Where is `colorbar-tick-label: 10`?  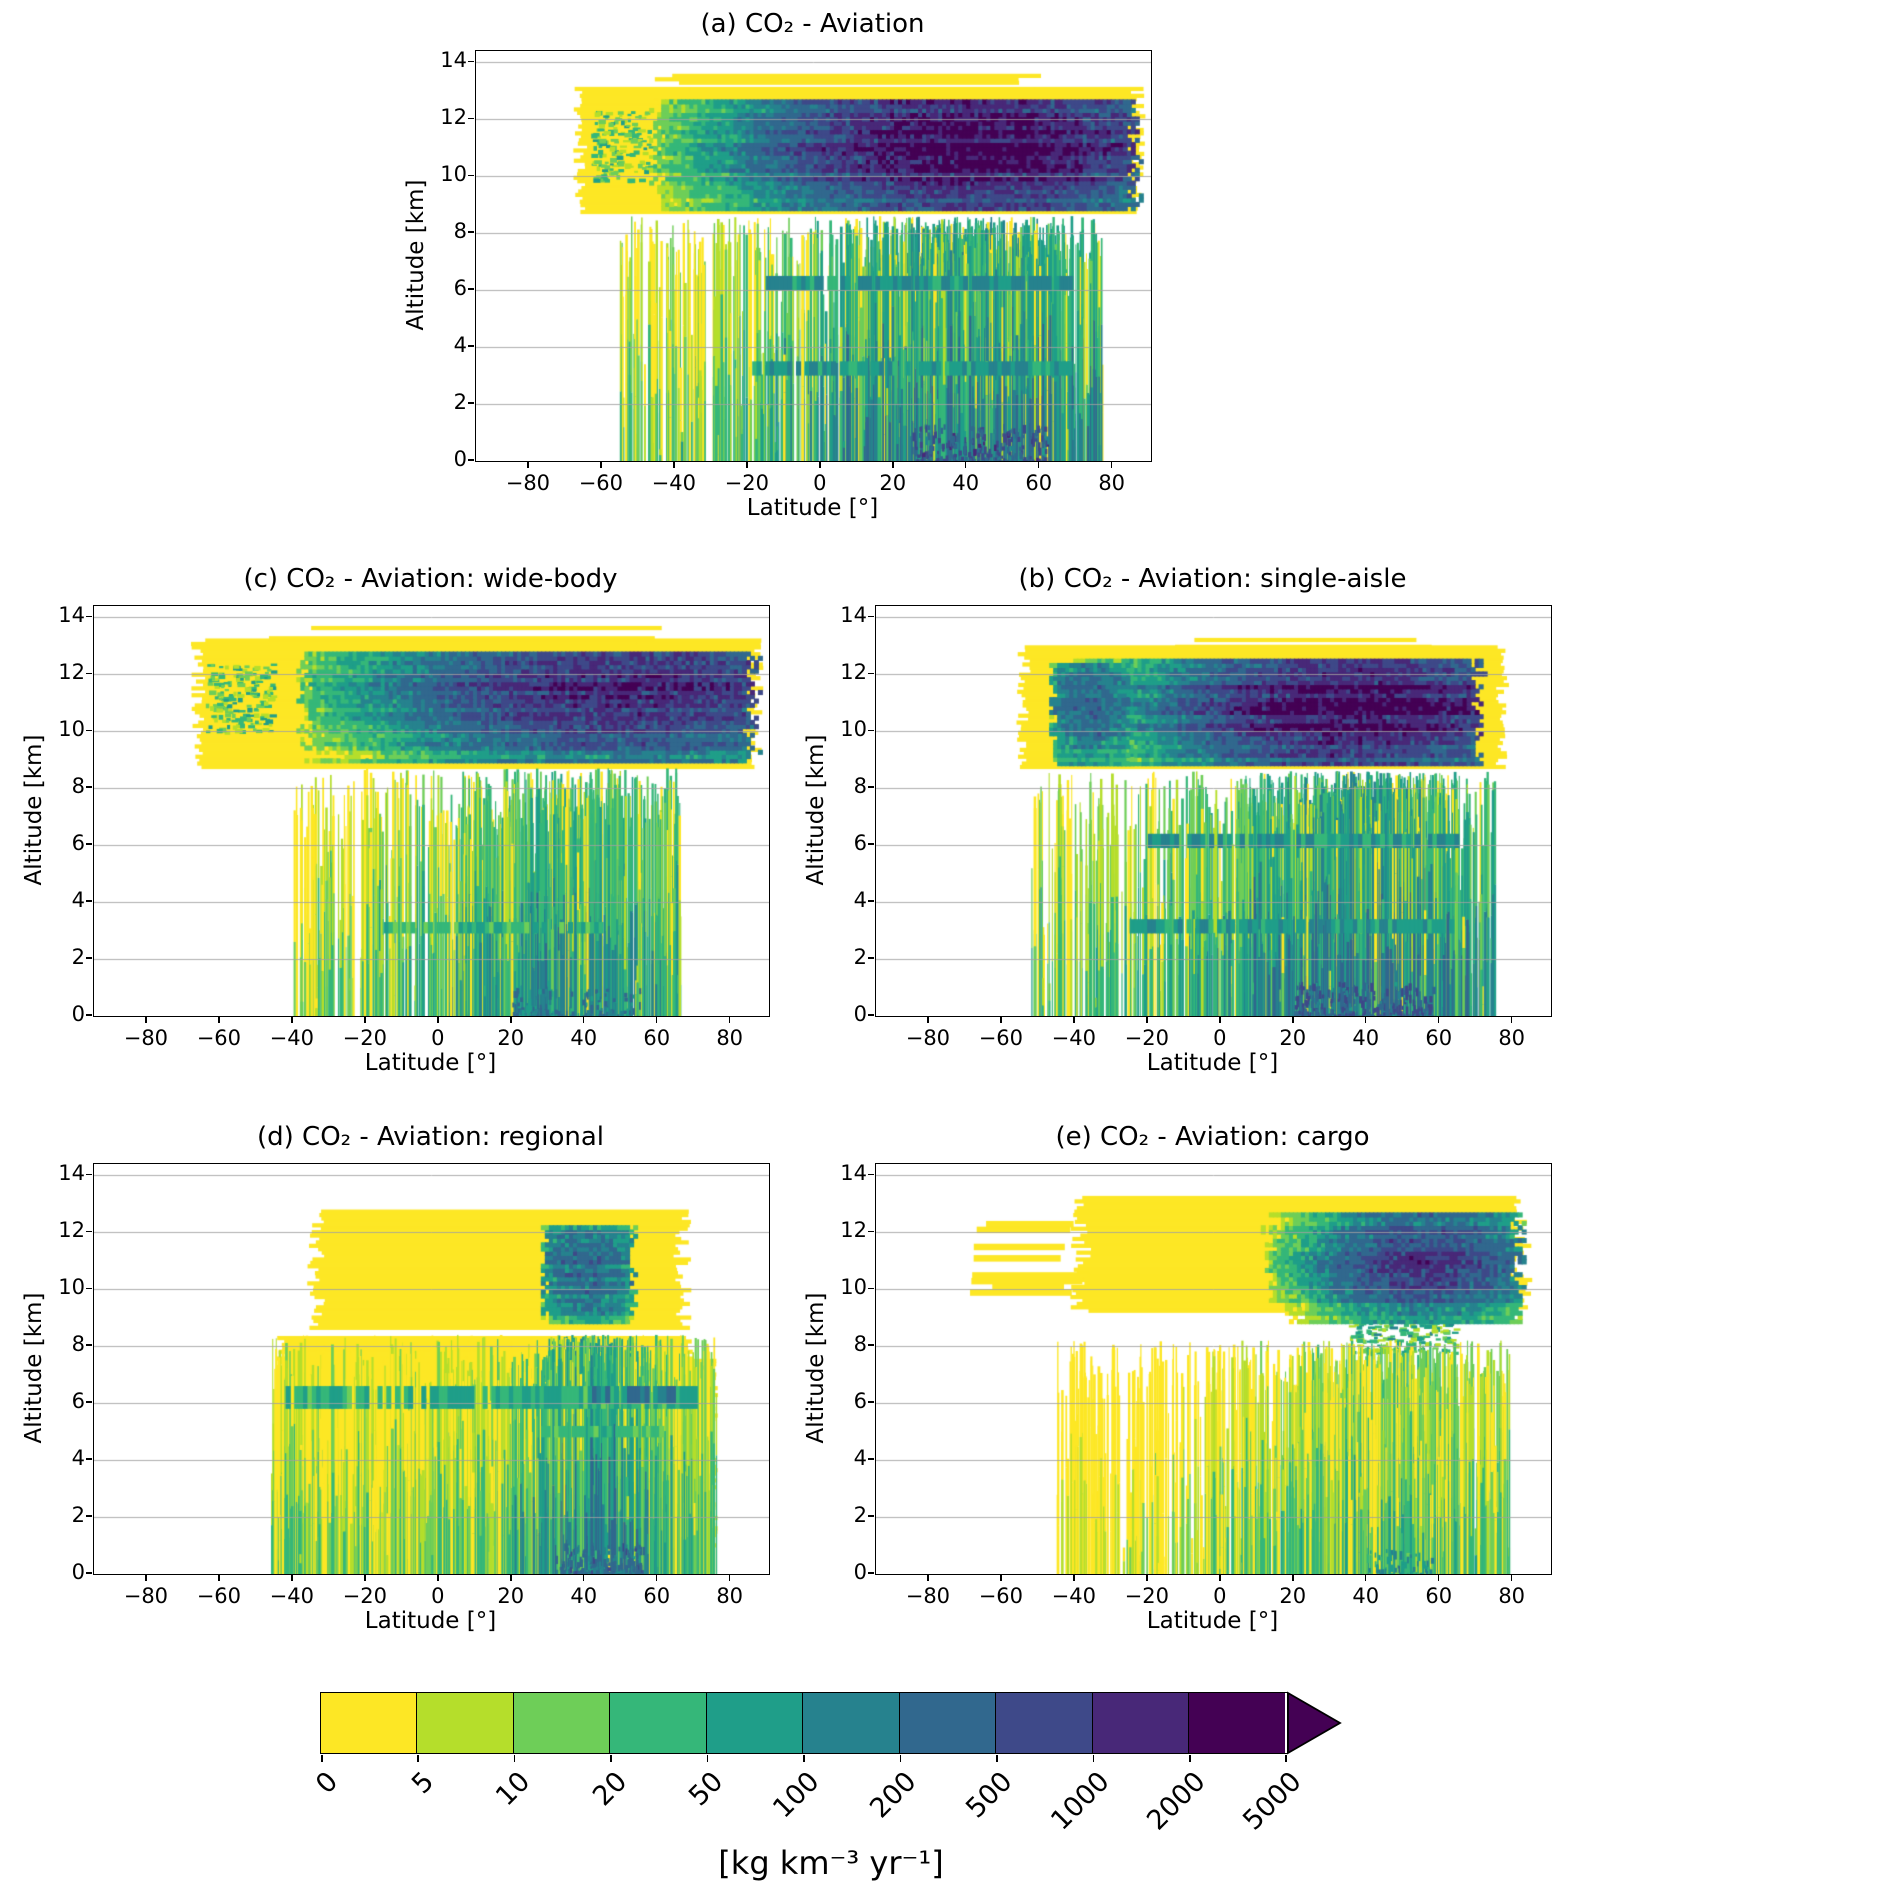 colorbar-tick-label: 10 is located at coordinates (513, 1789).